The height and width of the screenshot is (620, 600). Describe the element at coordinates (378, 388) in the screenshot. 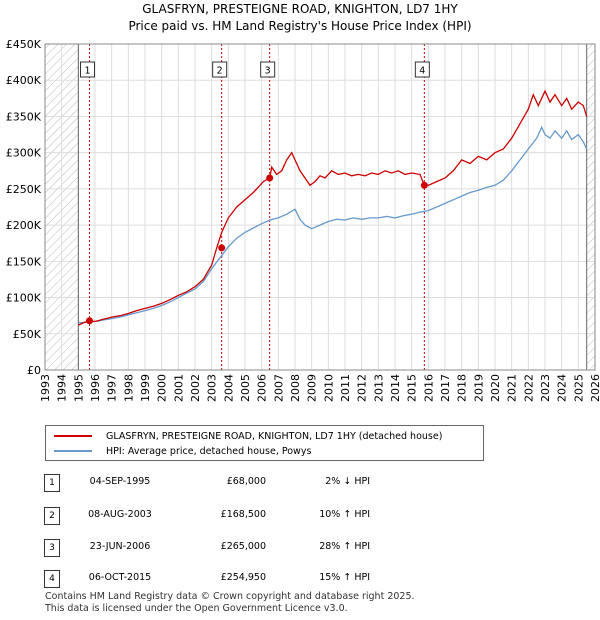

I see `x-tick-label: 2013` at that location.